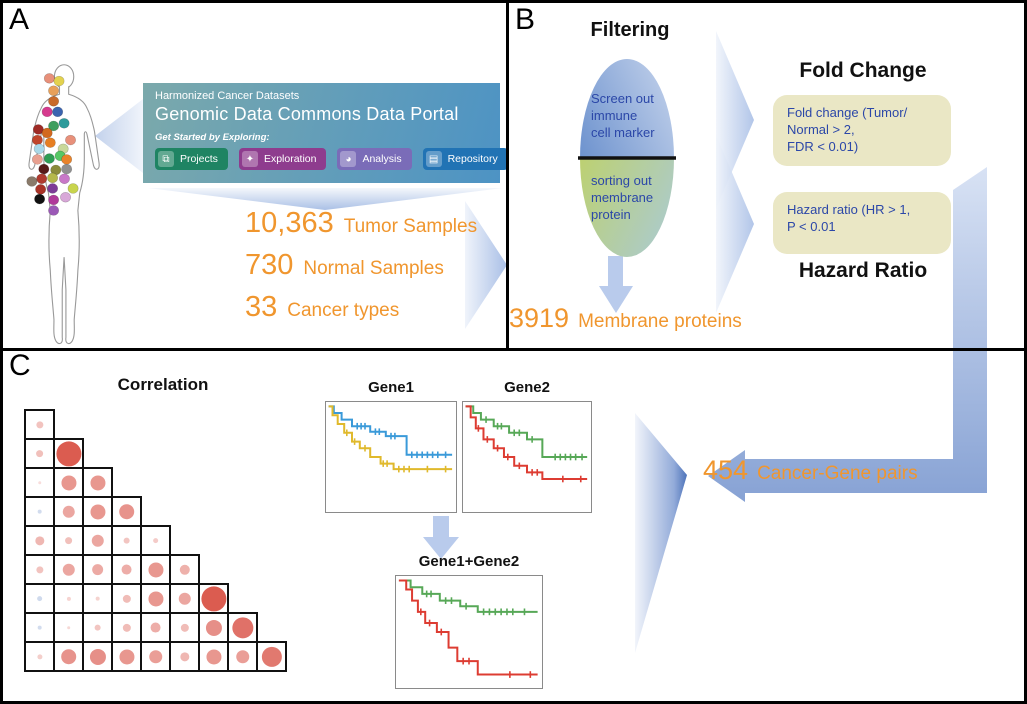 The height and width of the screenshot is (704, 1027). Describe the element at coordinates (465, 159) in the screenshot. I see `portal-button-repository: ▤ Repository` at that location.